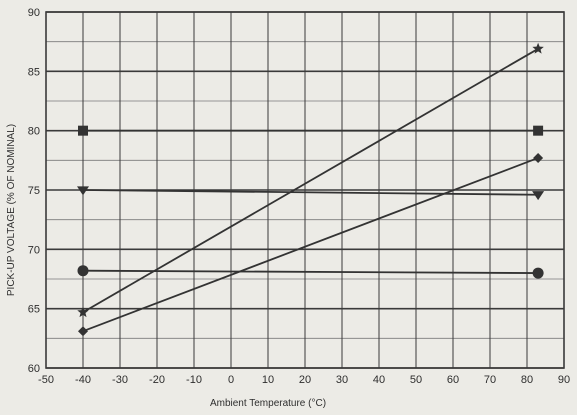  What do you see at coordinates (120, 380) in the screenshot?
I see `x-tick-label: -30` at bounding box center [120, 380].